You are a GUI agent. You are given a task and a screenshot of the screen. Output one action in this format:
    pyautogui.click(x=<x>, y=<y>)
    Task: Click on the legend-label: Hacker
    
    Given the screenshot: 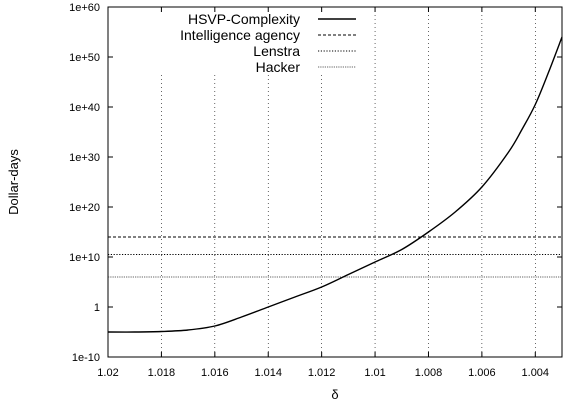 What is the action you would take?
    pyautogui.click(x=278, y=67)
    